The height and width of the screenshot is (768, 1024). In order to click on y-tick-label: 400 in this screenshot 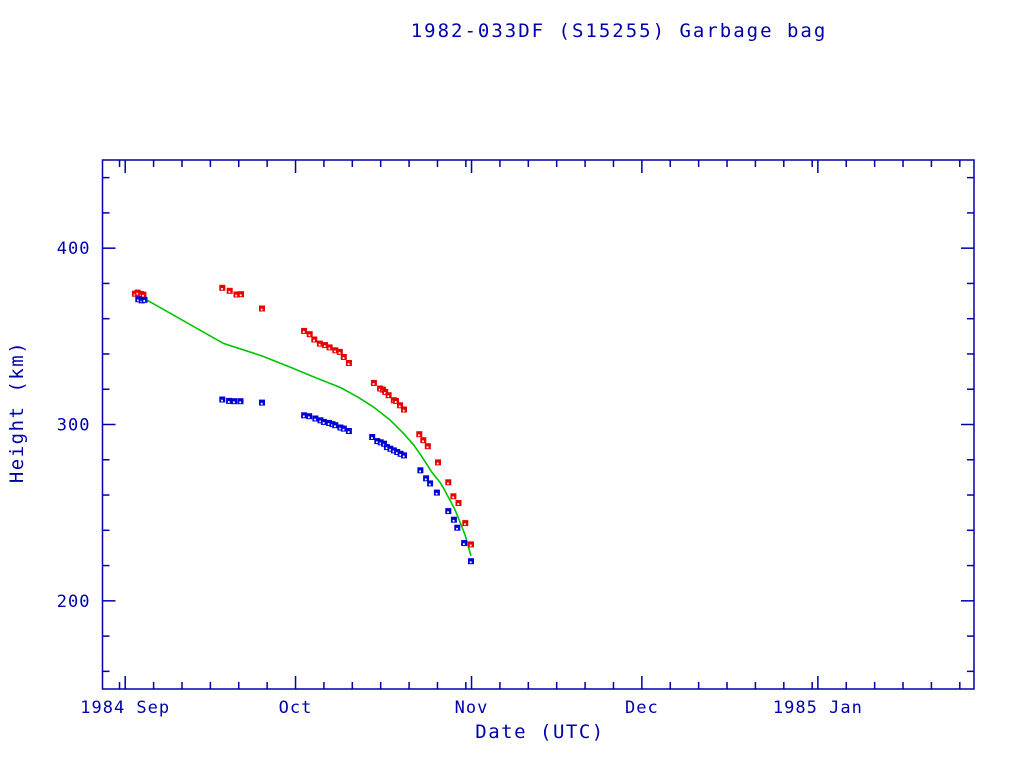, I will do `click(74, 249)`.